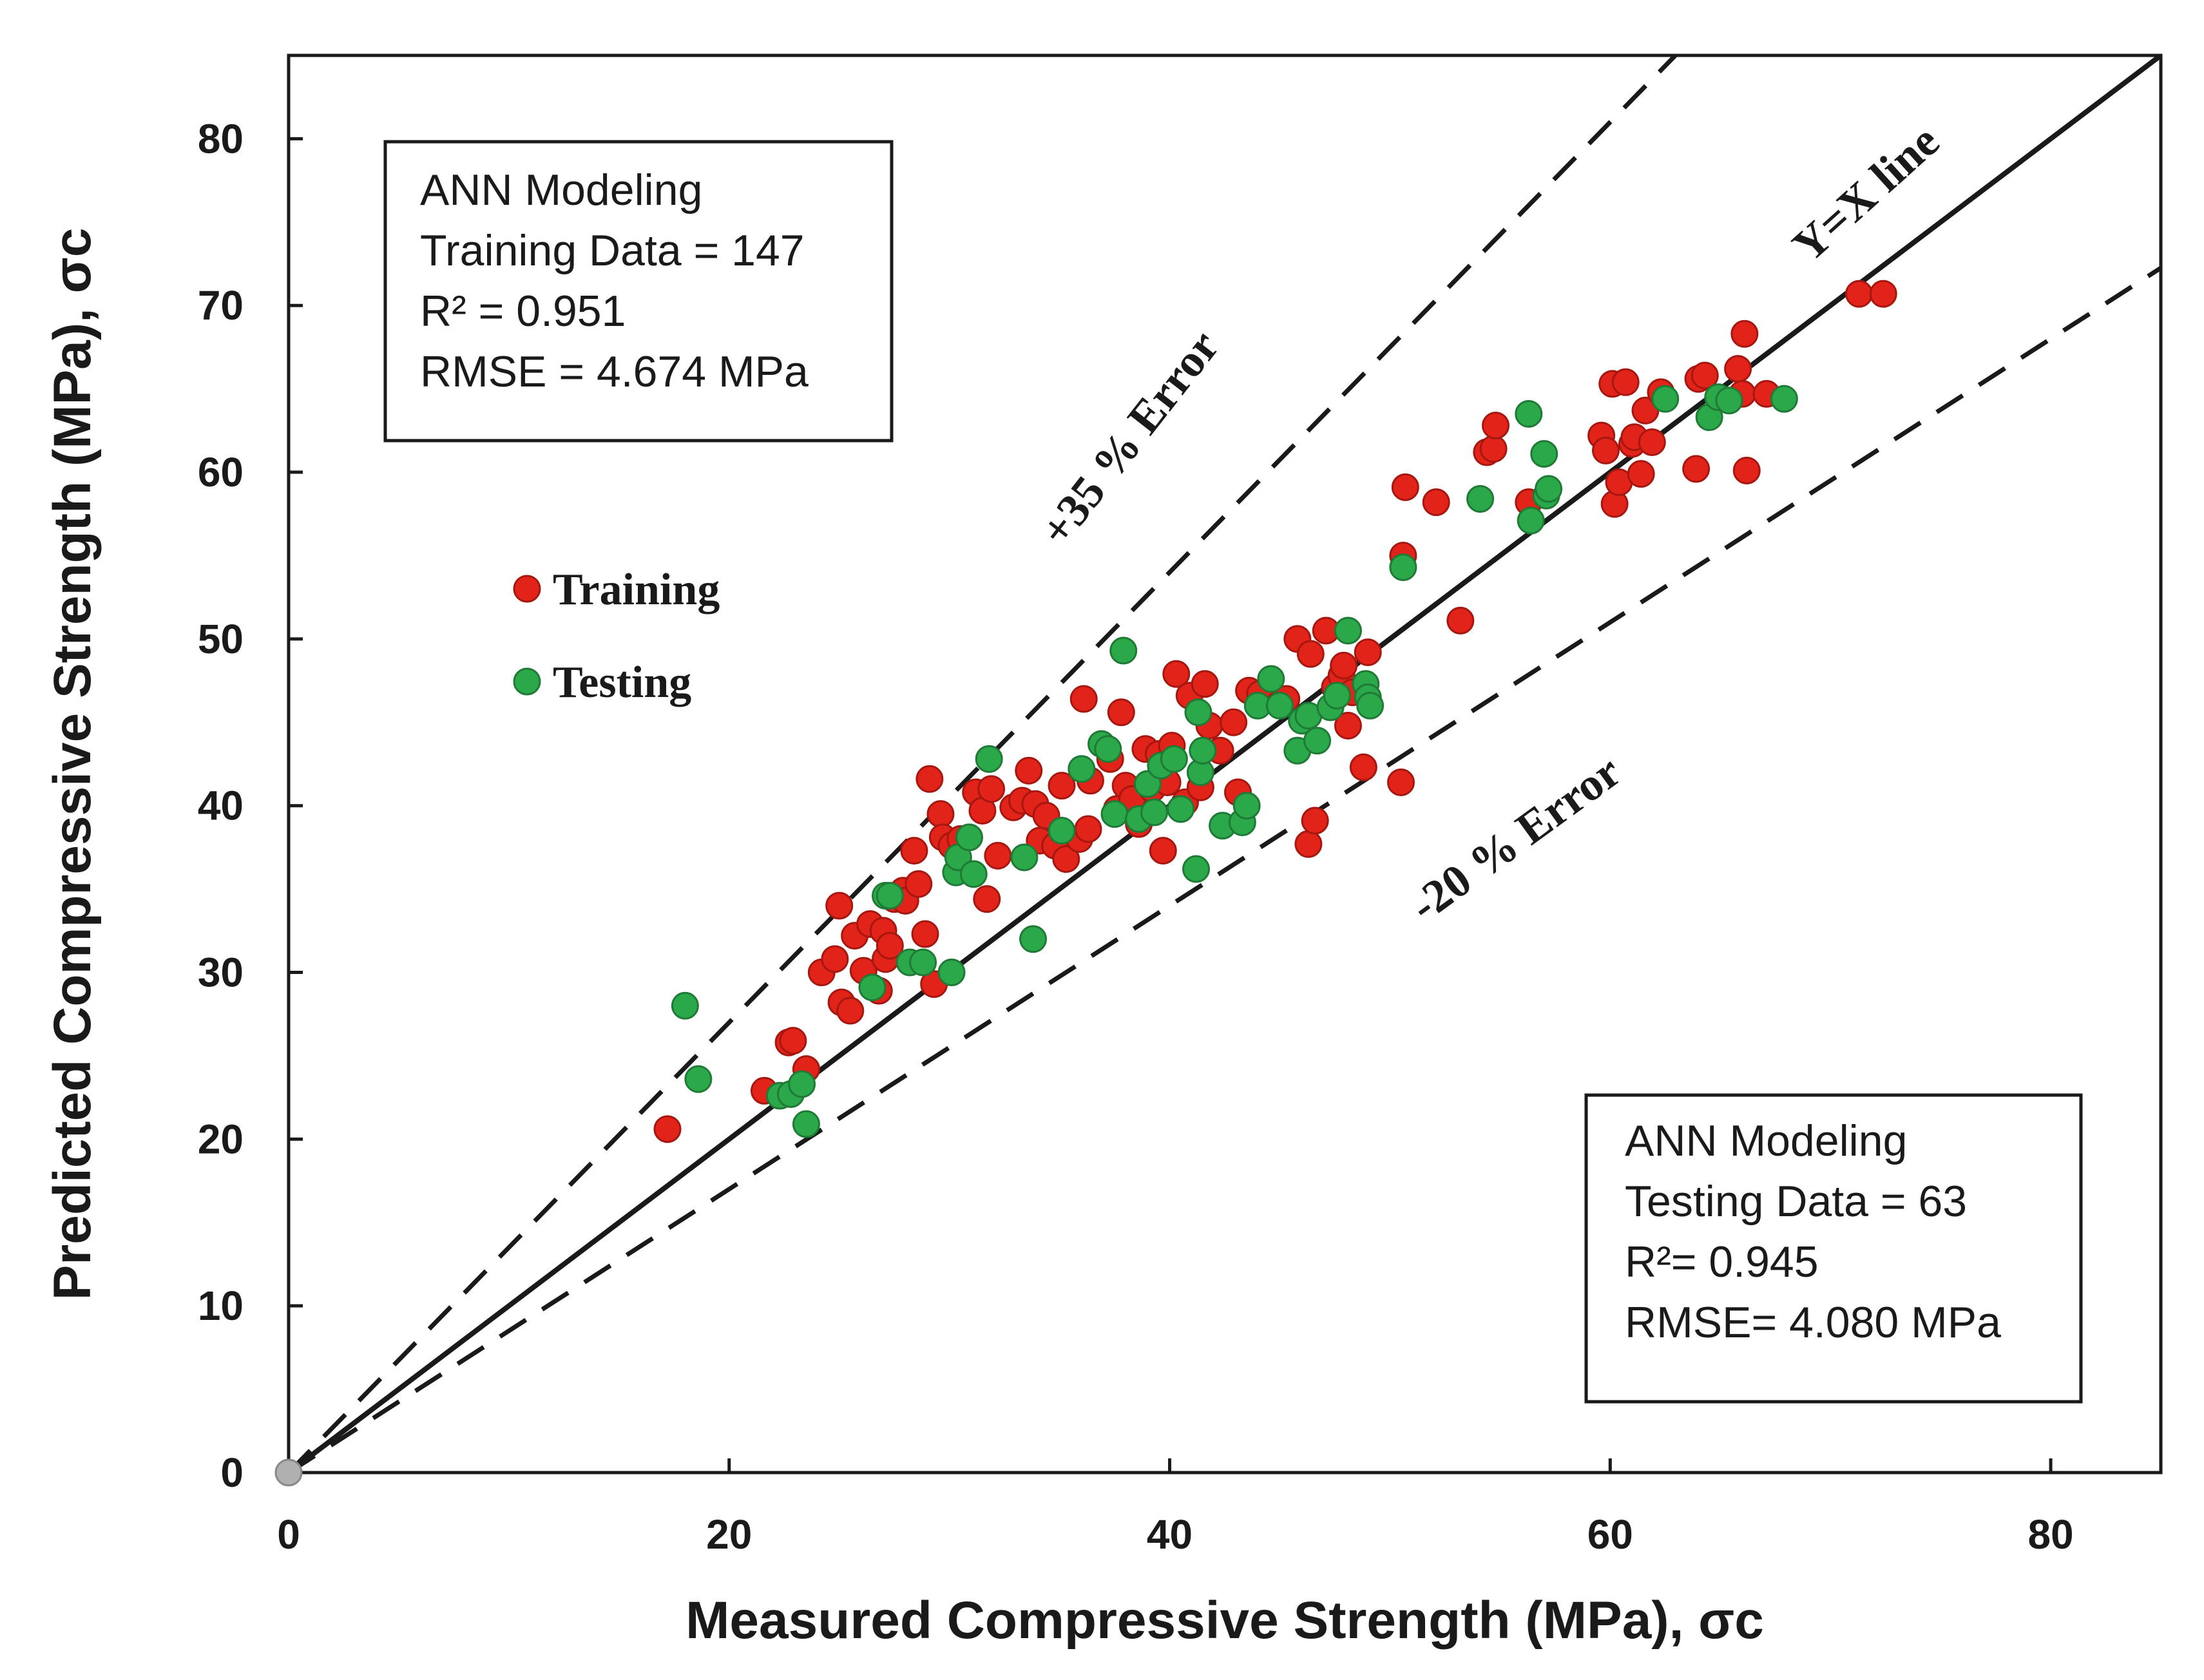  What do you see at coordinates (622, 682) in the screenshot?
I see `legend-testing-label: Testing` at bounding box center [622, 682].